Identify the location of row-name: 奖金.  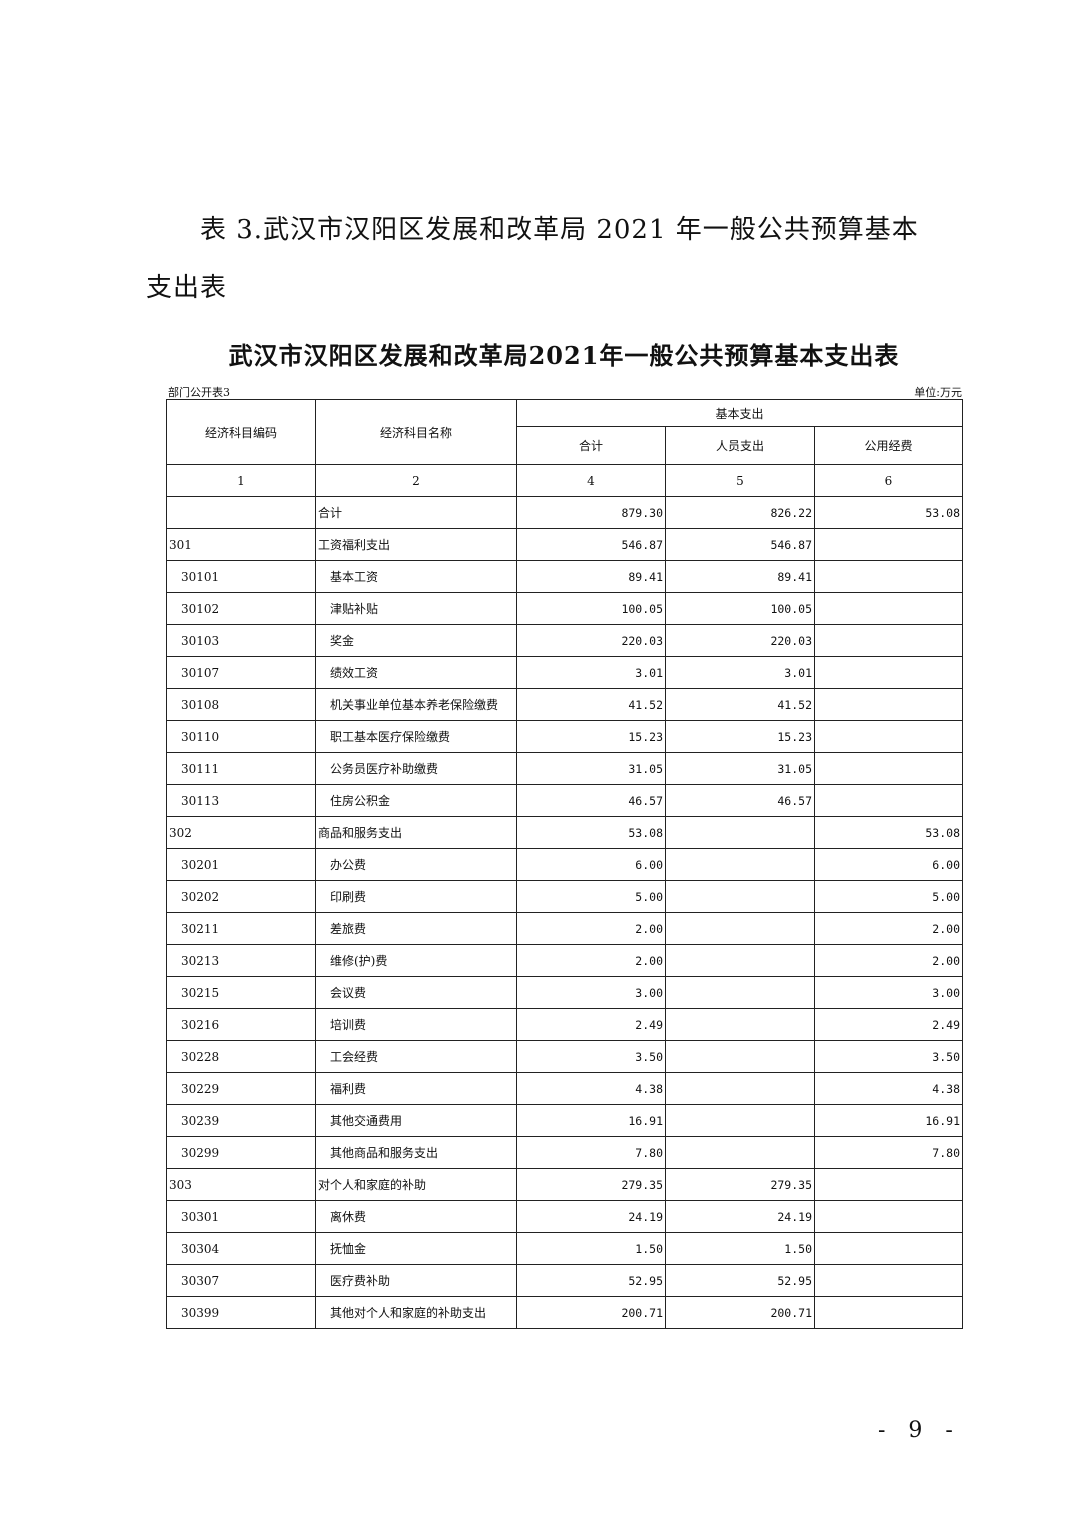
(416, 640).